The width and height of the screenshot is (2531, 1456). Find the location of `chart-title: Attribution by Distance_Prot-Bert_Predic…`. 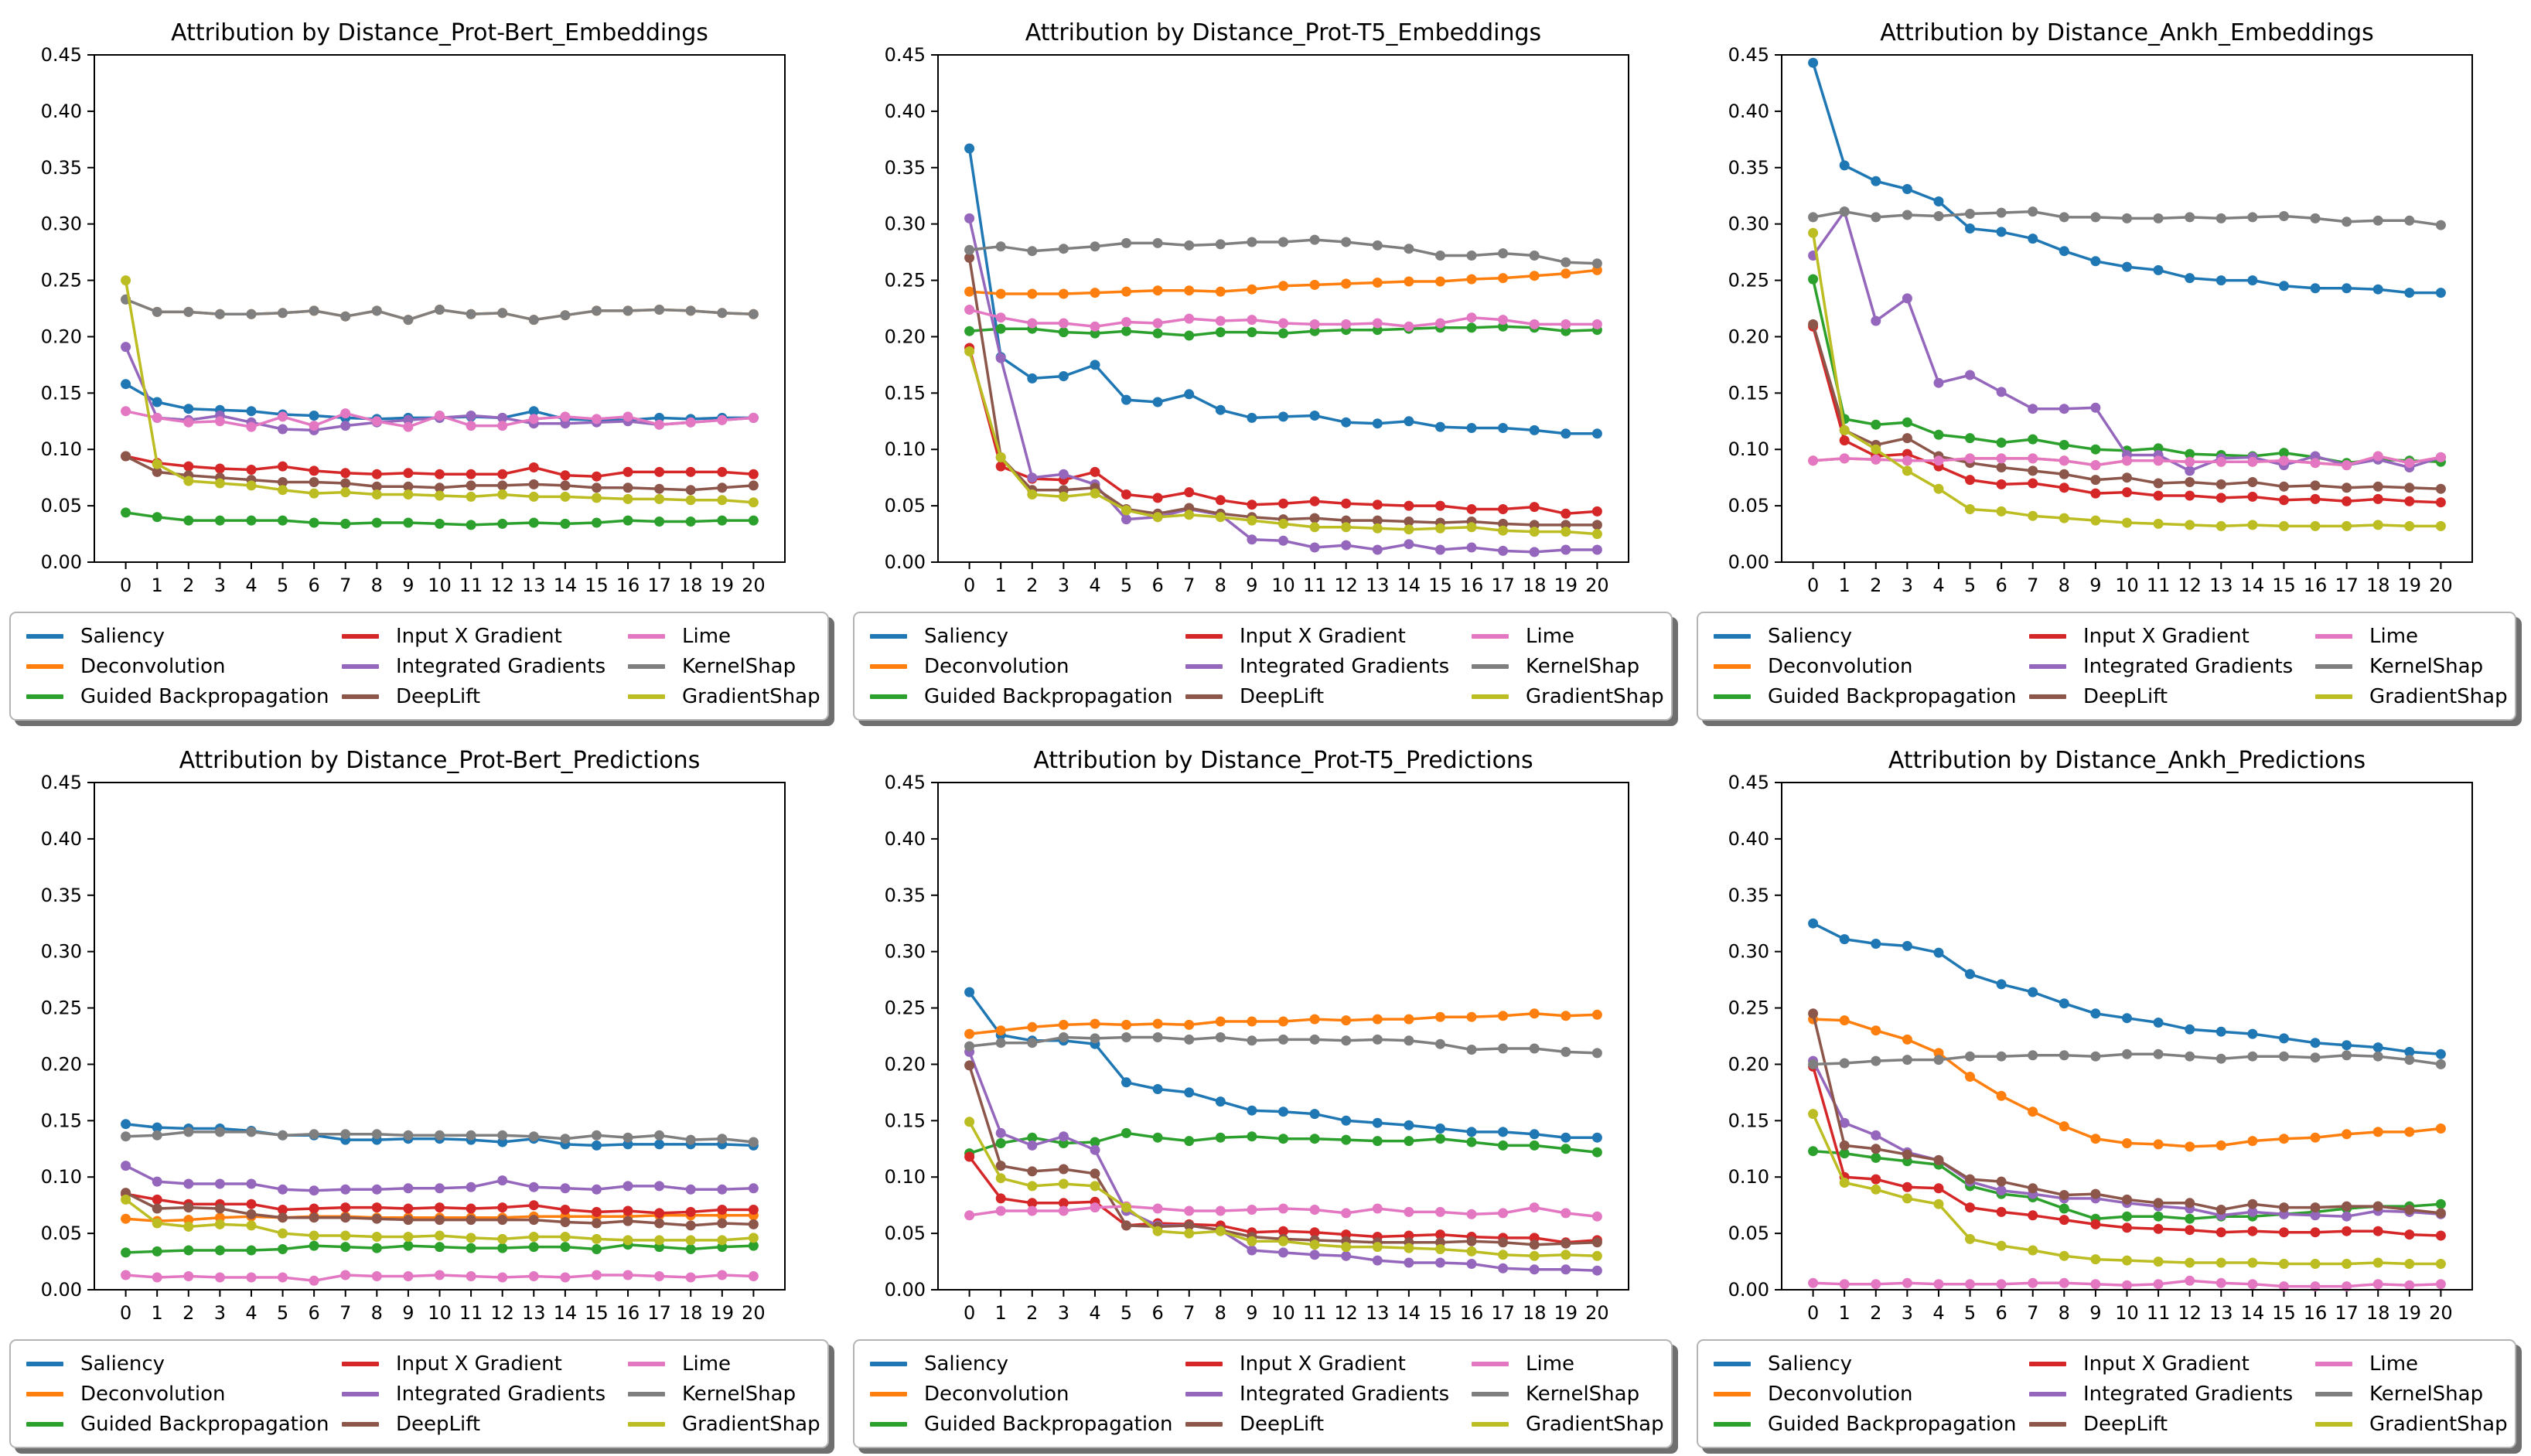

chart-title: Attribution by Distance_Prot-Bert_Predic… is located at coordinates (440, 760).